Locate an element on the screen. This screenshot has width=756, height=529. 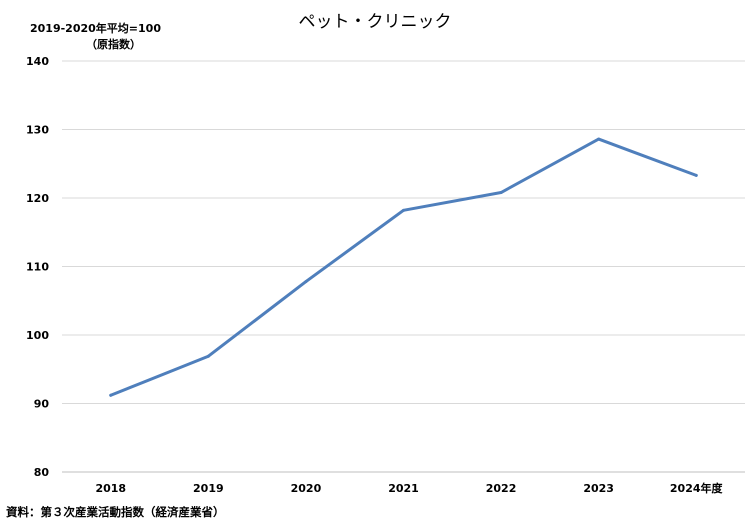
x-axis-ticks: 2018 2019 2020 2021 2022 2023 2024年度 is located at coordinates (409, 488).